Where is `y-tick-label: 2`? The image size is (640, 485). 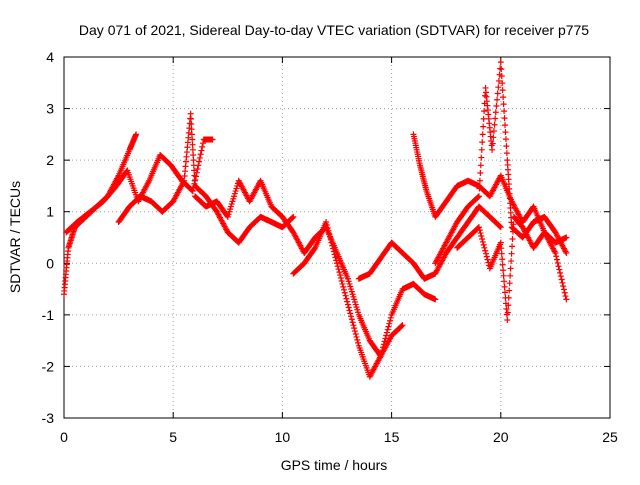
y-tick-label: 2 is located at coordinates (50, 160).